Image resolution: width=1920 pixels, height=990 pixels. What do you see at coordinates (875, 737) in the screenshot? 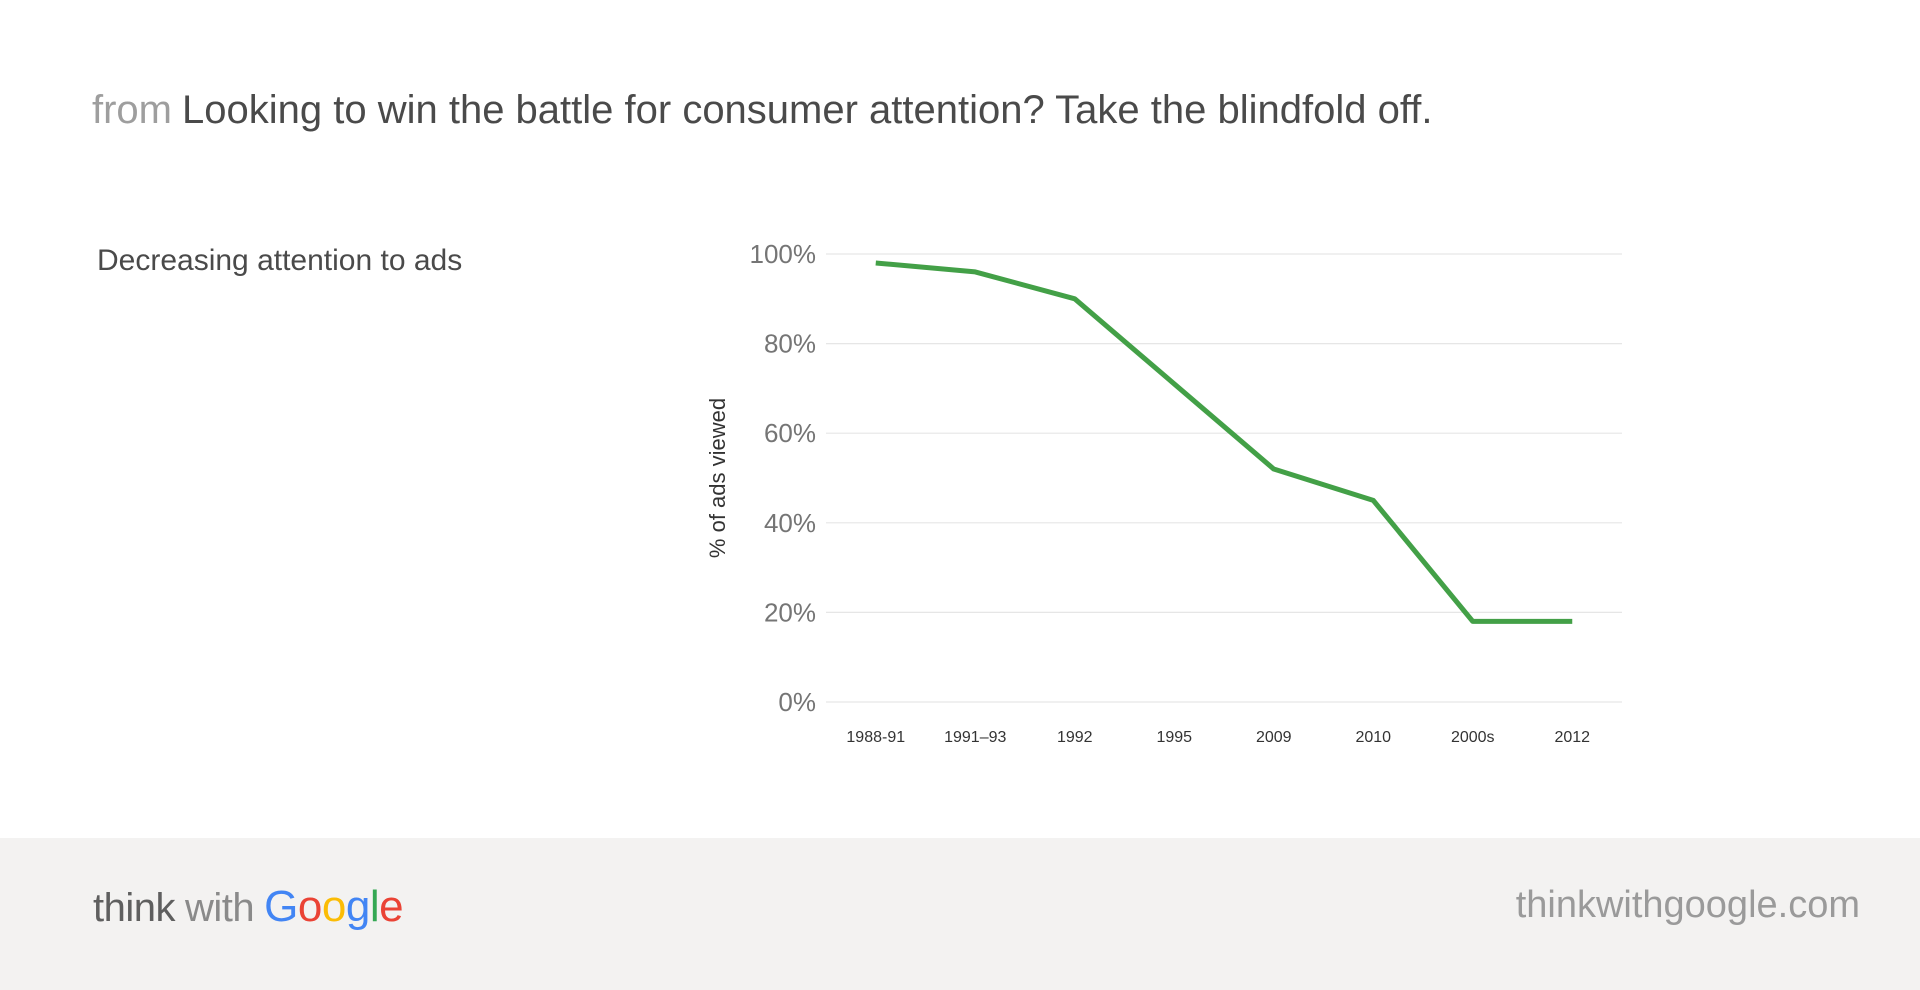
I see `x-tick-label: 1988-91` at bounding box center [875, 737].